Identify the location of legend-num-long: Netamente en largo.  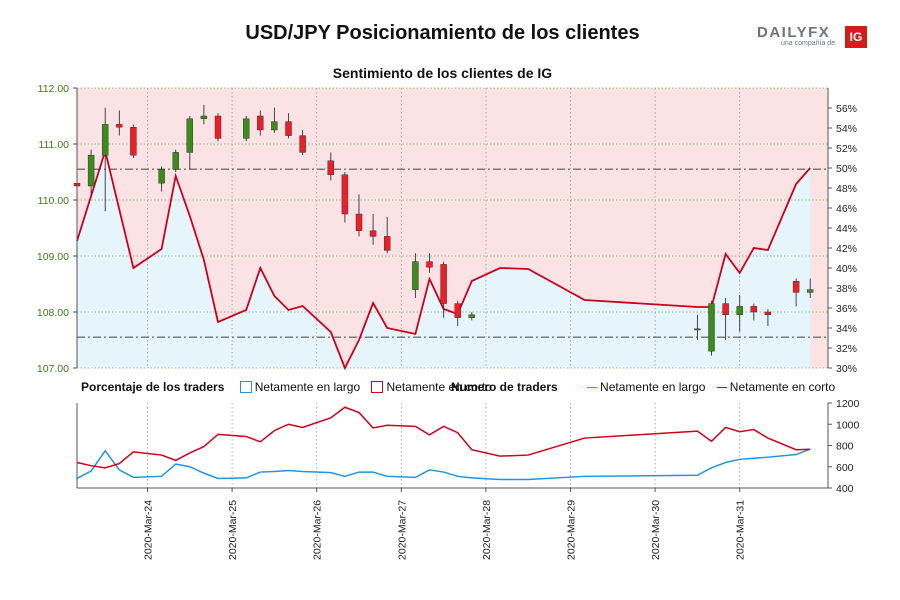
(646, 387).